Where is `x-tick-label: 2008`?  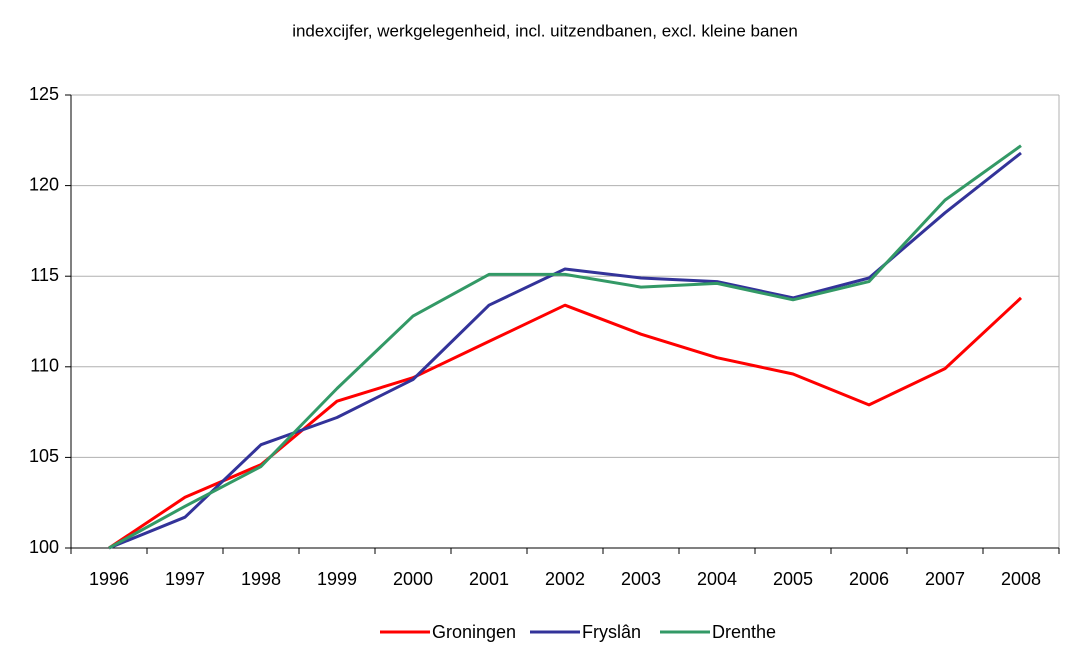
x-tick-label: 2008 is located at coordinates (1021, 579).